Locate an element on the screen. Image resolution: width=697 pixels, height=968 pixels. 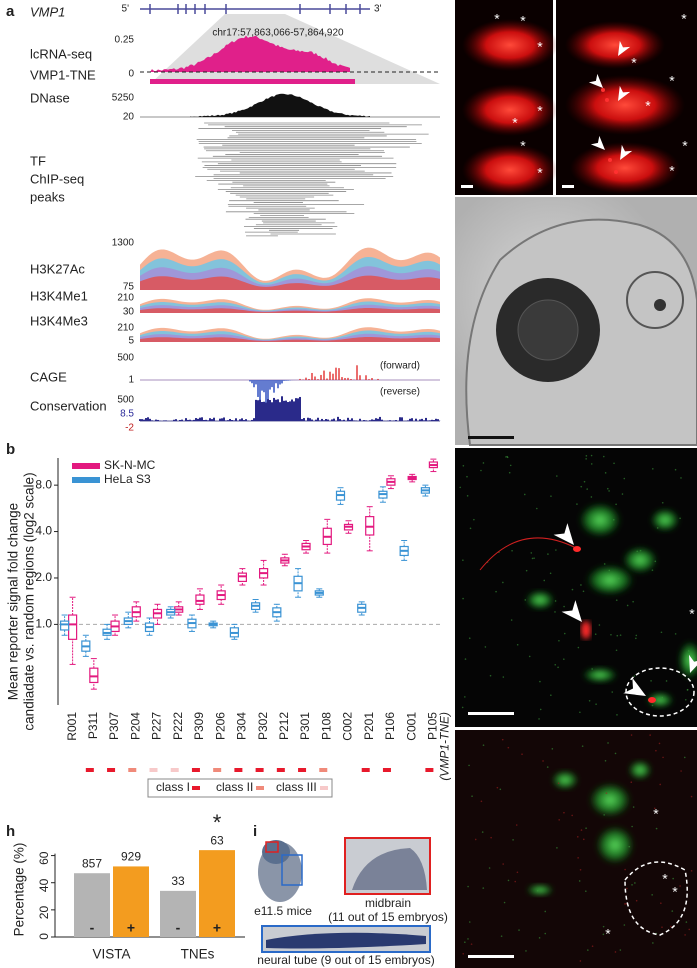
x-tick-label: P304 is located at coordinates (242, 726).